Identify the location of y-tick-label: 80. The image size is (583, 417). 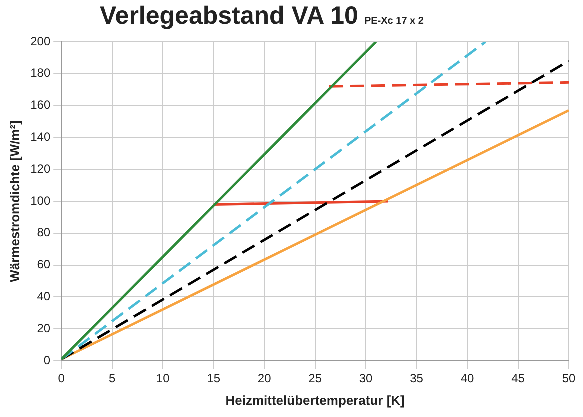
(44, 233).